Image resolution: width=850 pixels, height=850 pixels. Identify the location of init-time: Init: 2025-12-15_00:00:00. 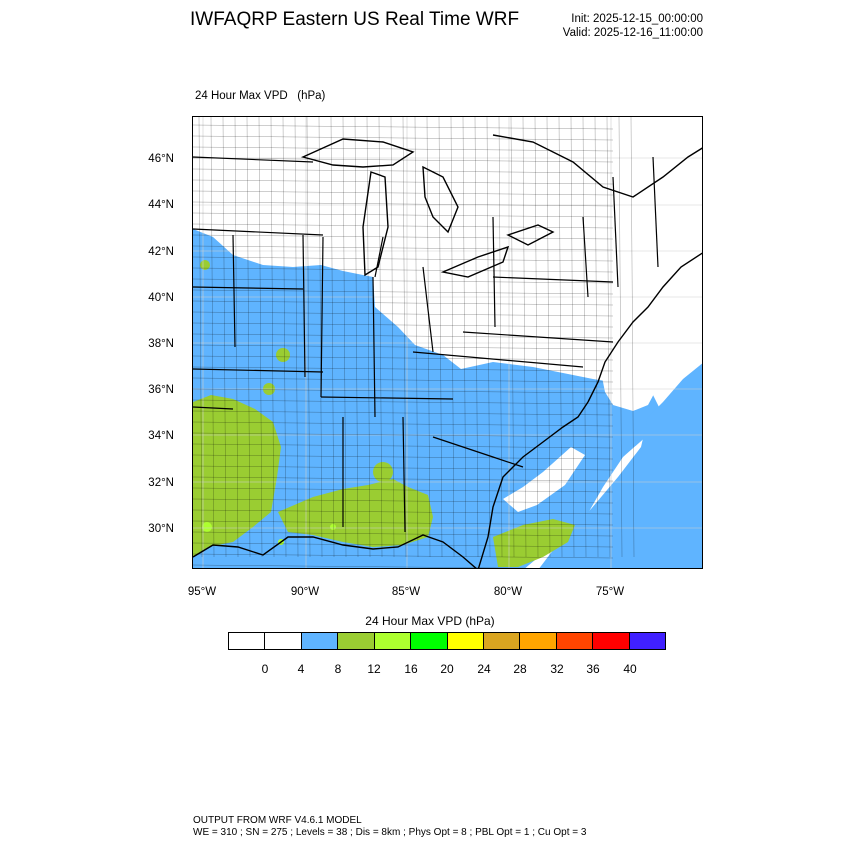
(637, 19).